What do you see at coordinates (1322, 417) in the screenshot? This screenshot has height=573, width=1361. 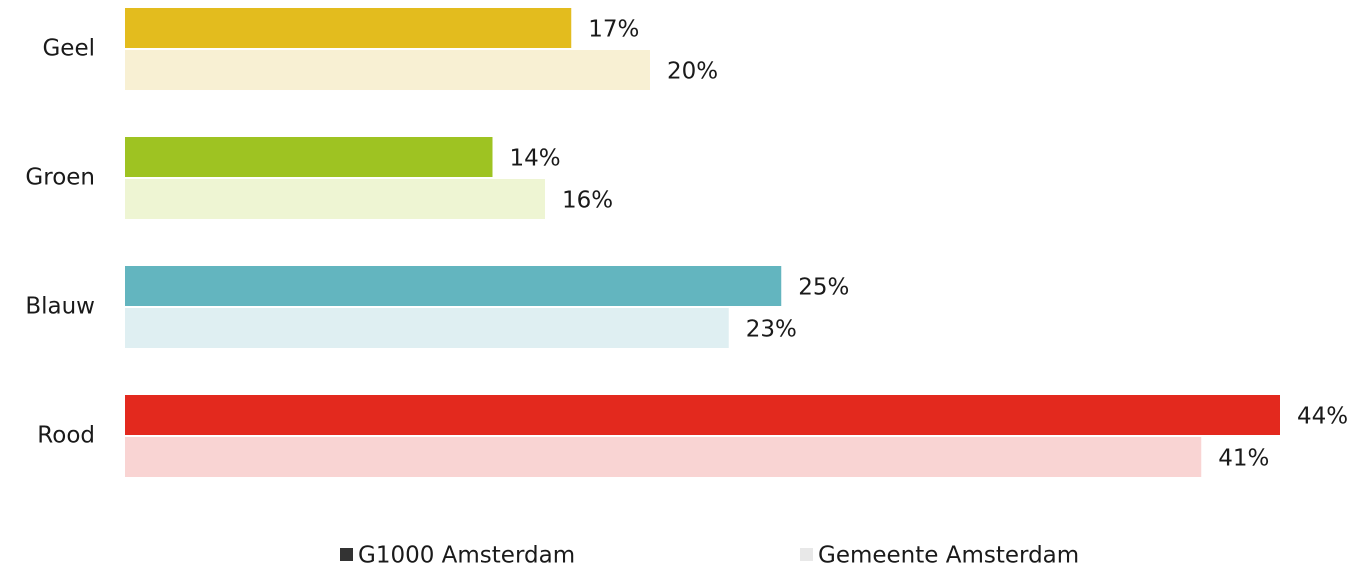 I see `data-label: 44%` at bounding box center [1322, 417].